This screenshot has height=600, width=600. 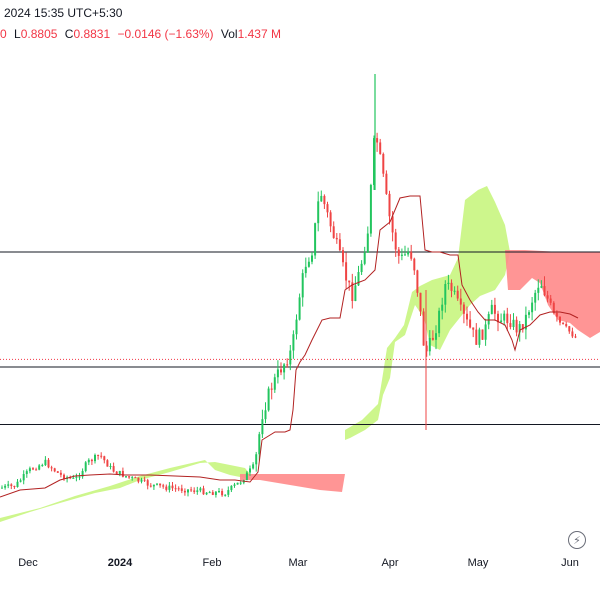 What do you see at coordinates (478, 563) in the screenshot?
I see `x-tick-label-may: May` at bounding box center [478, 563].